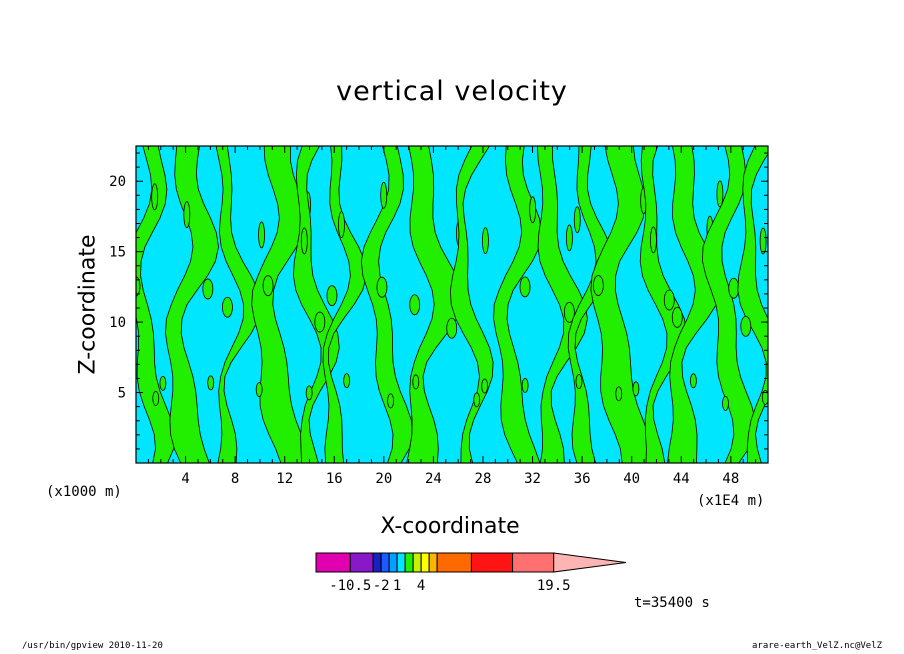 Image resolution: width=904 pixels, height=654 pixels. I want to click on colorbar-tick-label: 19.5, so click(554, 586).